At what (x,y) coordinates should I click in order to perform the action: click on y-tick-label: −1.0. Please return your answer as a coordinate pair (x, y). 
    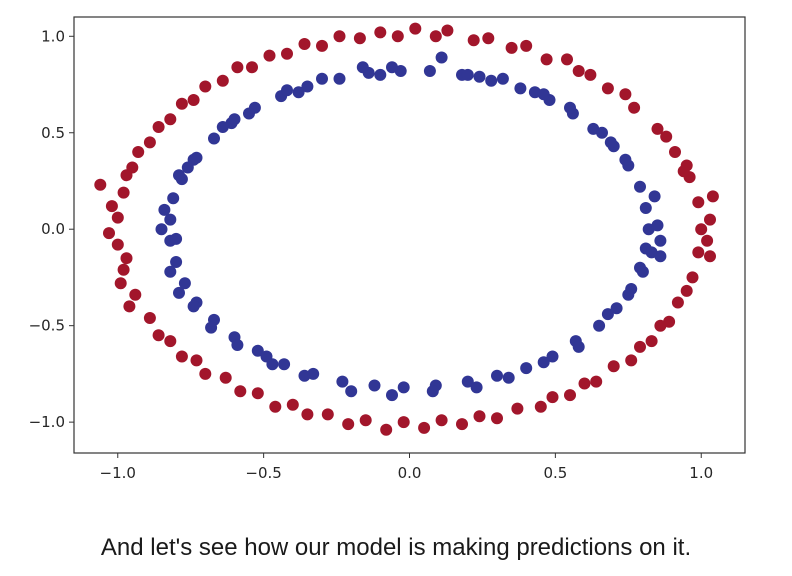
    Looking at the image, I should click on (47, 422).